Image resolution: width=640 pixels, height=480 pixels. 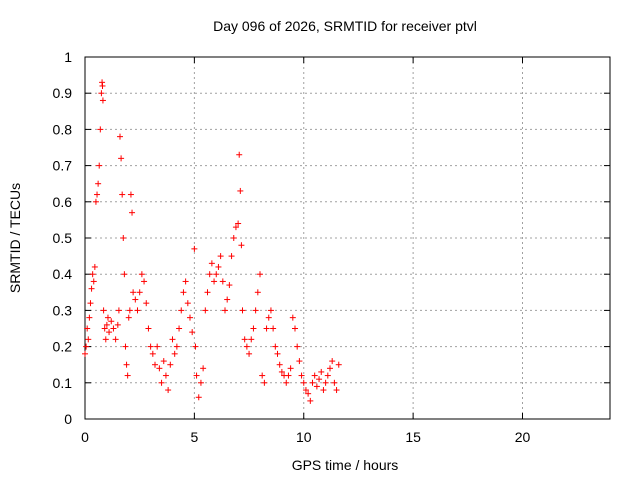 What do you see at coordinates (413, 437) in the screenshot?
I see `x-tick-label: 15` at bounding box center [413, 437].